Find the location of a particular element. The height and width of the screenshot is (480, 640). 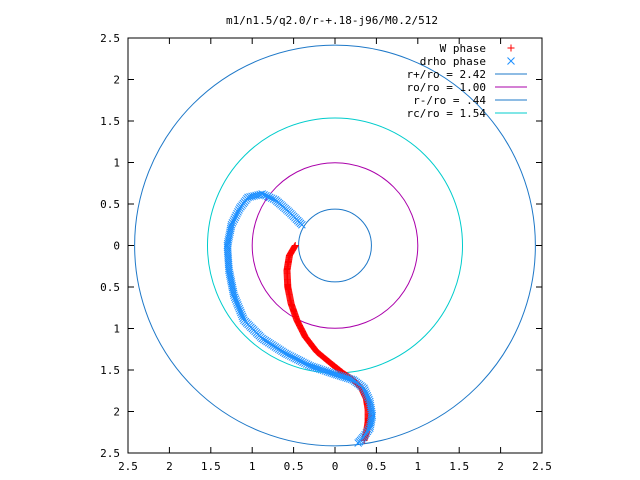

chart-title: m1/n1.5/q2.0/r-+.18-j96/M0.2/512 is located at coordinates (332, 20).